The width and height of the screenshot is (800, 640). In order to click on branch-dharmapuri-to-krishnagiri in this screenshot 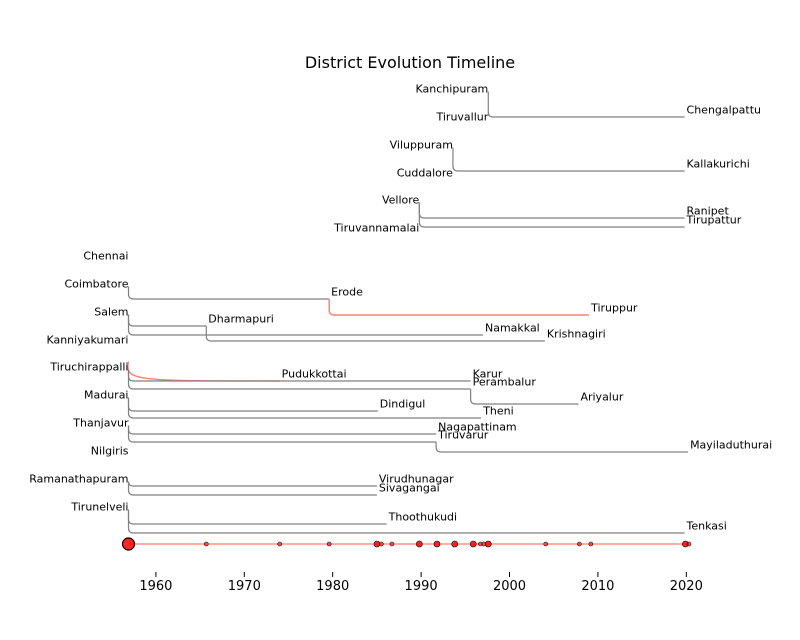, I will do `click(375, 334)`.